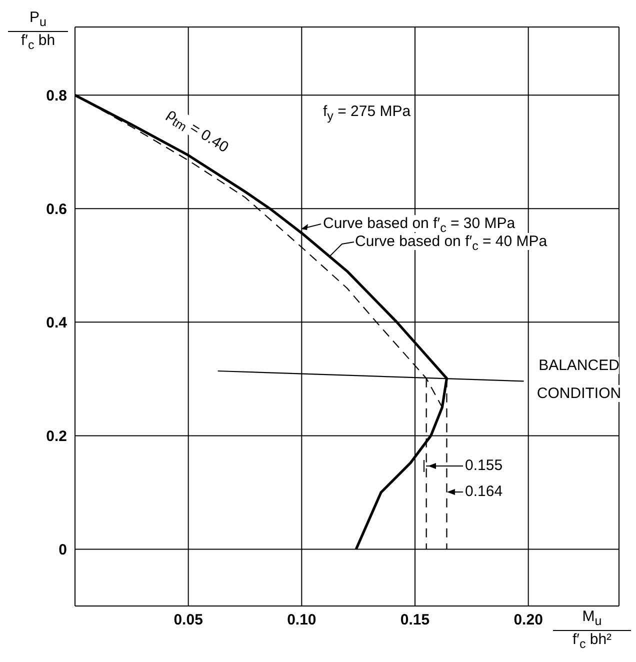 The height and width of the screenshot is (662, 636). What do you see at coordinates (38, 30) in the screenshot?
I see `y-axis-title: P$_{u}$ f′$_{c}$ bh` at bounding box center [38, 30].